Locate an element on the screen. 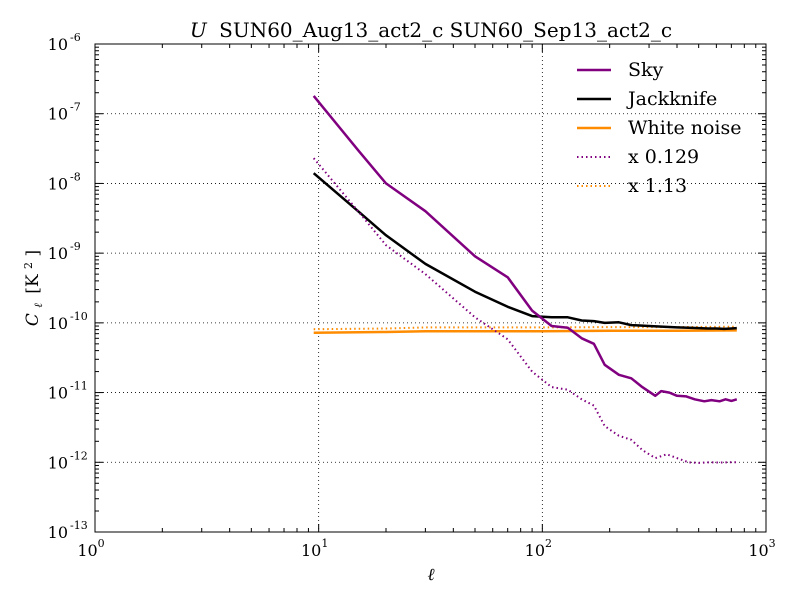 This screenshot has width=800, height=600. x-tick-exp: 0 is located at coordinates (101, 543).